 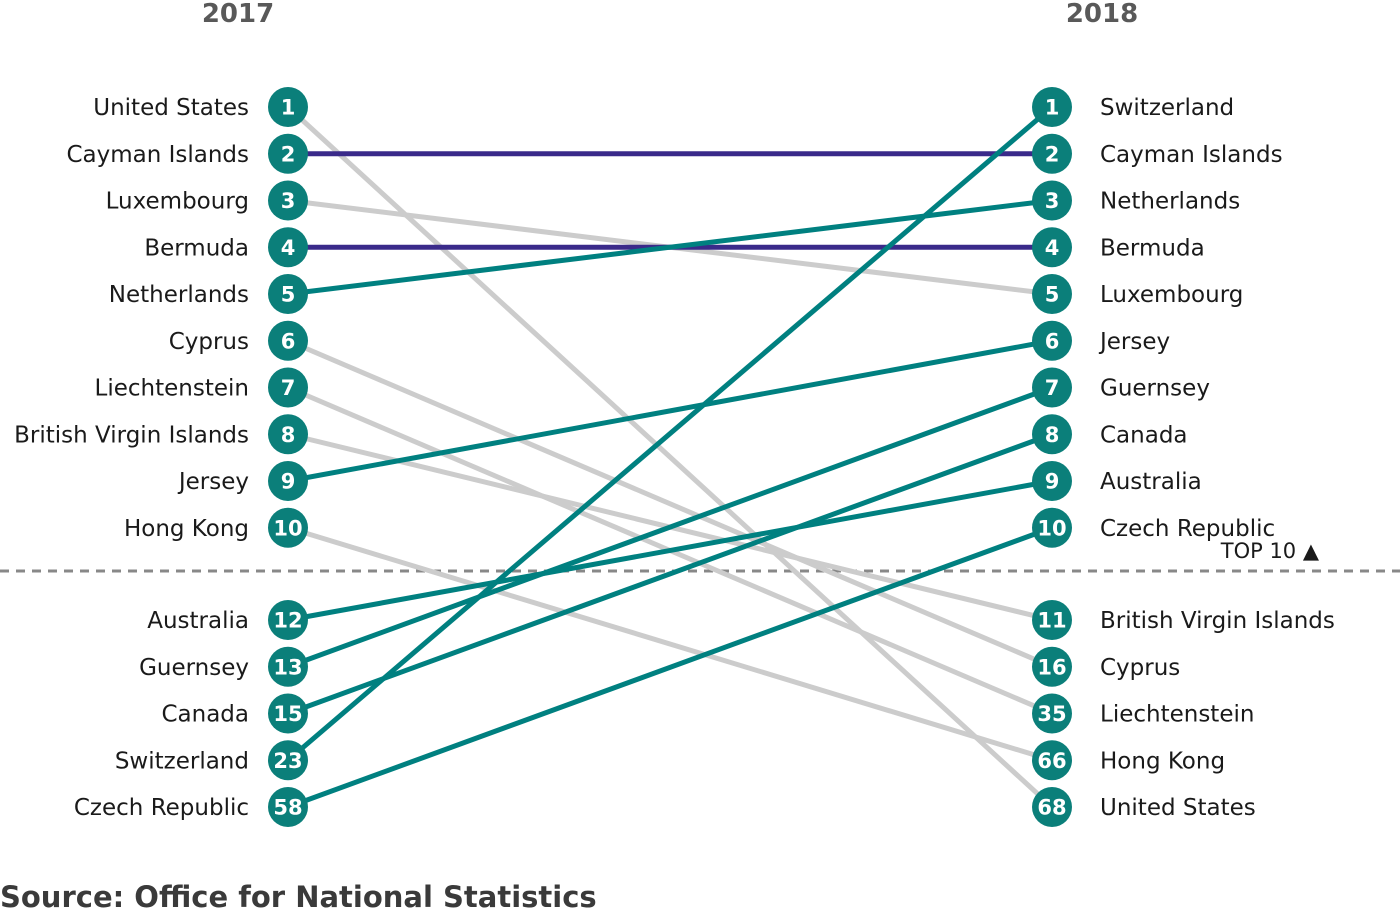 I want to click on left-rank-marker-canada: 15, so click(x=288, y=713).